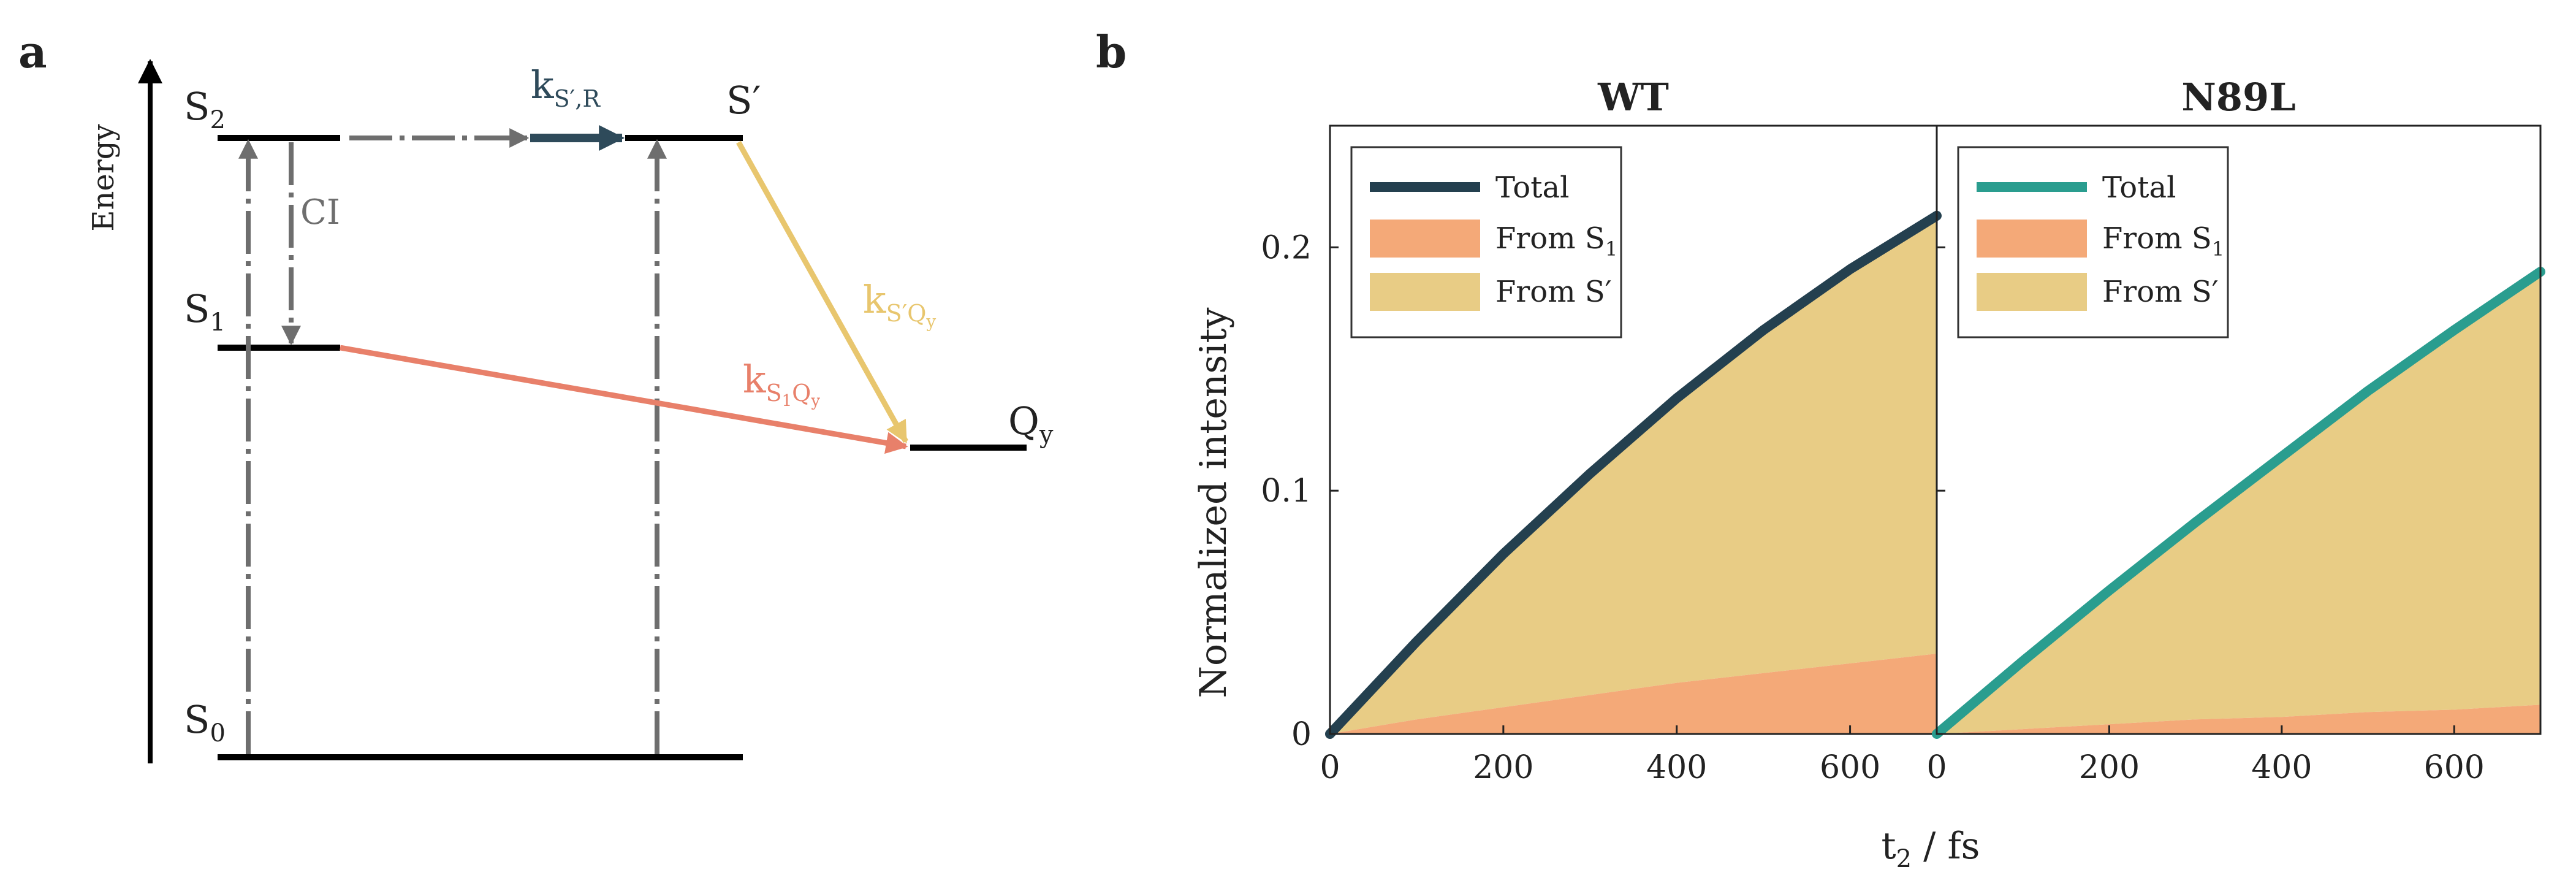 The image size is (2576, 894). I want to click on y-tick-label: 0, so click(1301, 734).